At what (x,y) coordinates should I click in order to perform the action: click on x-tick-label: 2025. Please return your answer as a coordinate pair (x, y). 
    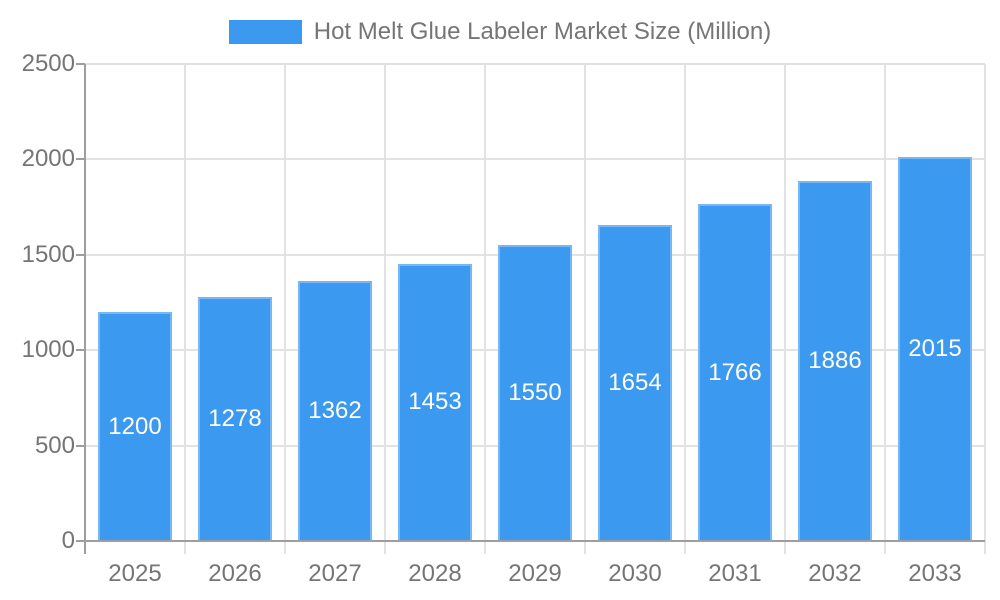
    Looking at the image, I should click on (135, 573).